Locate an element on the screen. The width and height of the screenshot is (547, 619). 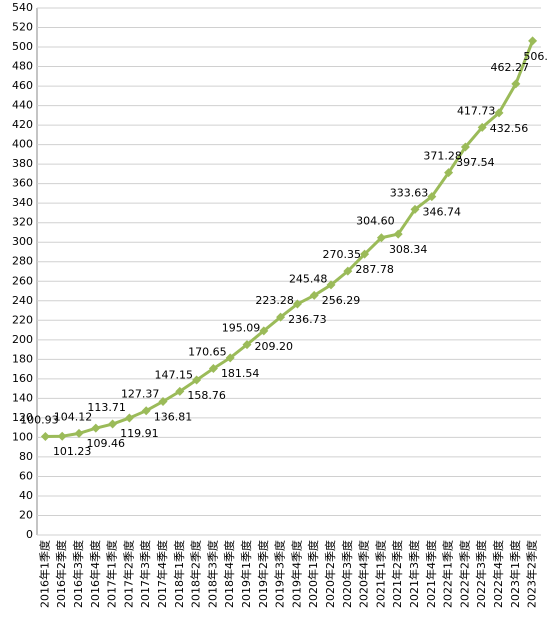
data-label: 113.71 is located at coordinates (106, 407).